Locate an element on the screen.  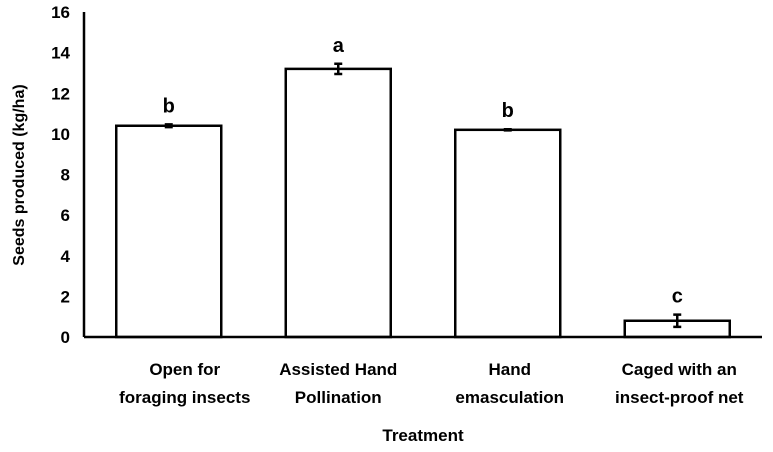
y-tick-label: 8 is located at coordinates (65, 175).